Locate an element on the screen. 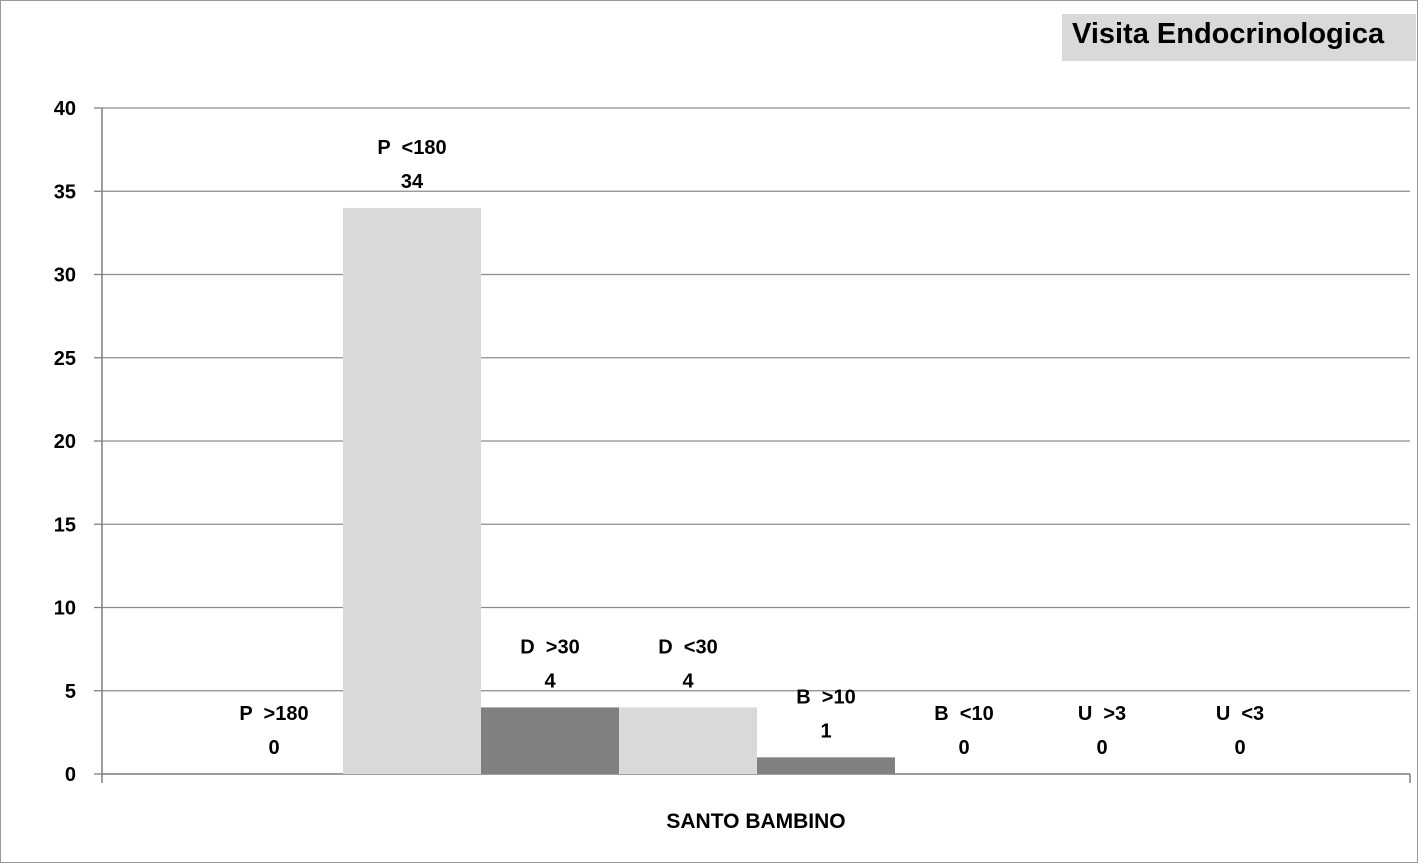 This screenshot has width=1418, height=863. title-box is located at coordinates (1239, 37).